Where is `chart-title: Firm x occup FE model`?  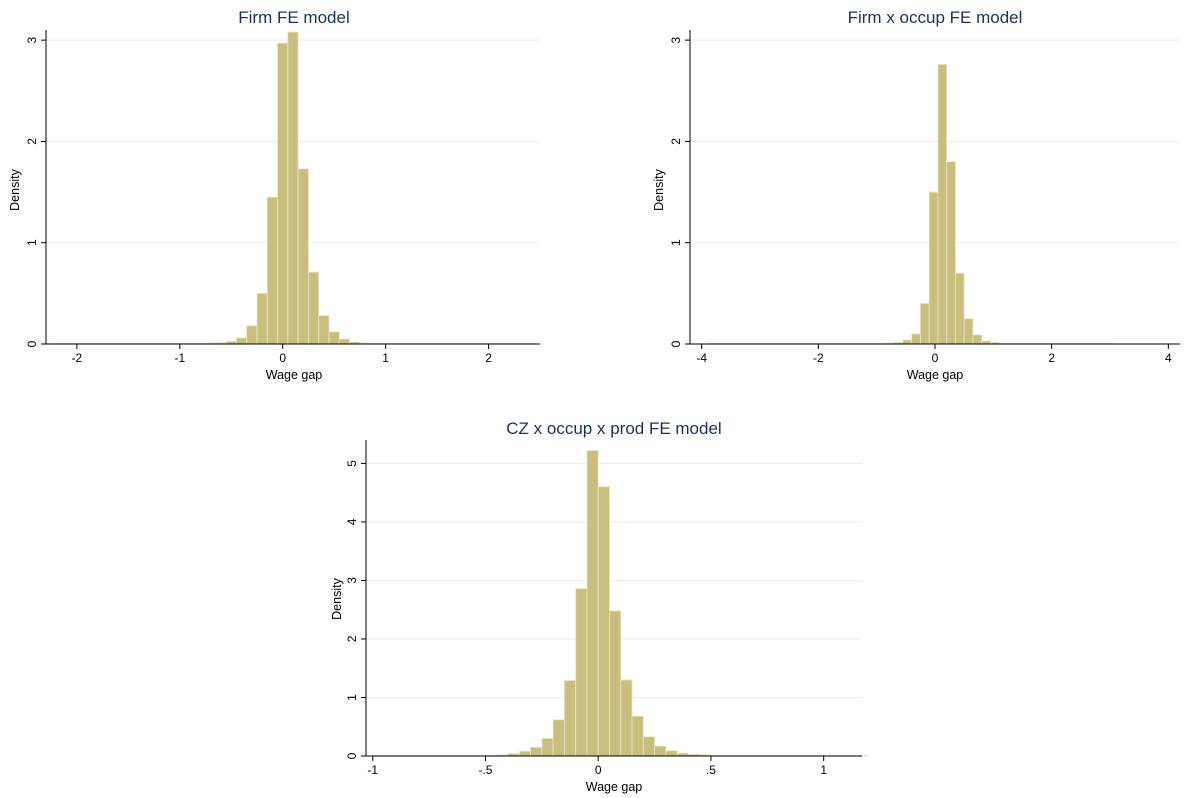 chart-title: Firm x occup FE model is located at coordinates (935, 17).